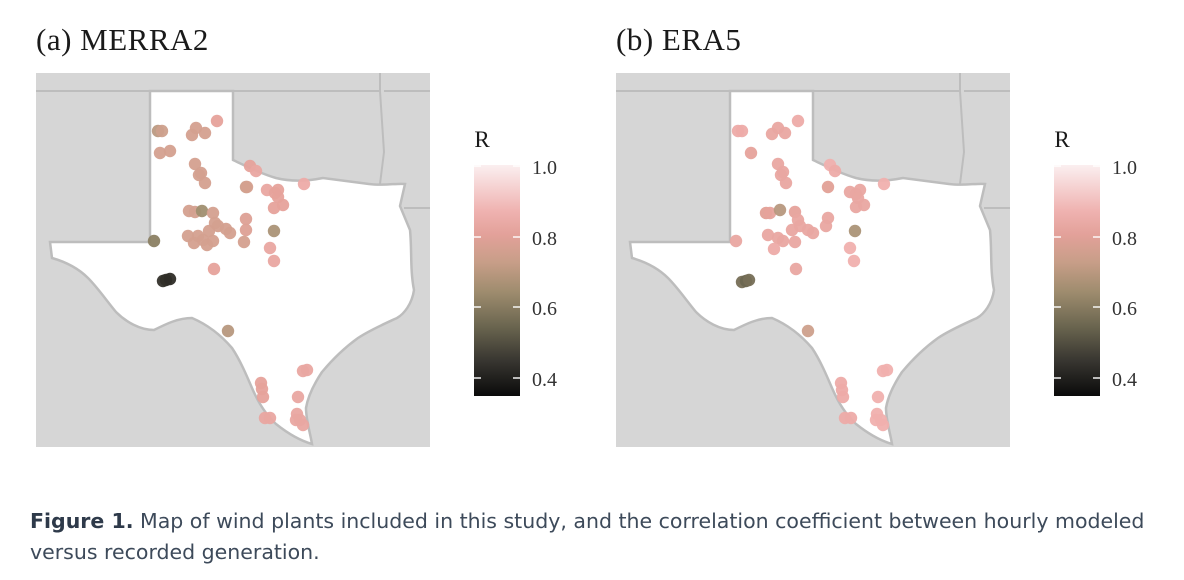  Describe the element at coordinates (544, 309) in the screenshot. I see `legend-tick-a-3: 0.6` at that location.